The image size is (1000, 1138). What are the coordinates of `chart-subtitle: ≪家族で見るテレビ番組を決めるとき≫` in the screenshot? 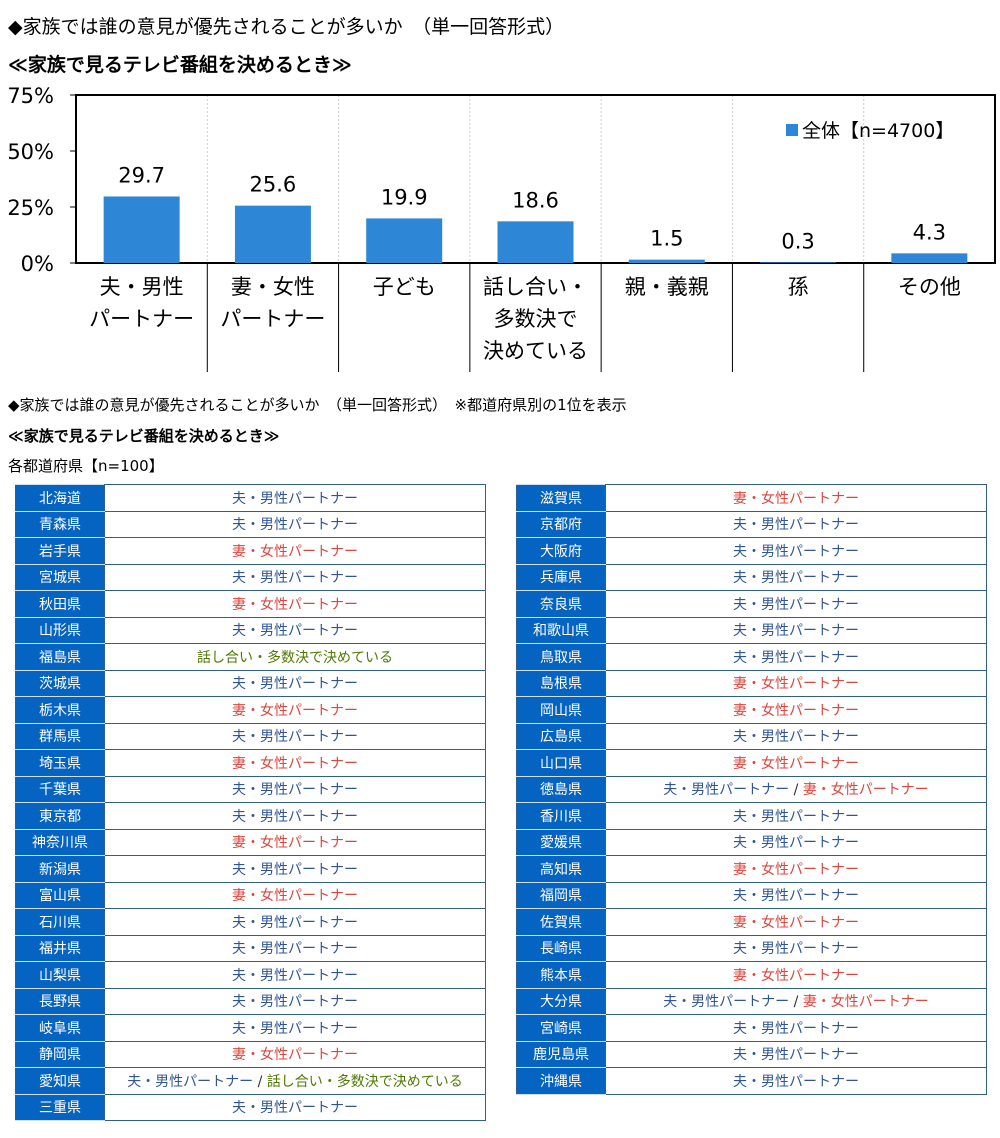 It's located at (180, 65).